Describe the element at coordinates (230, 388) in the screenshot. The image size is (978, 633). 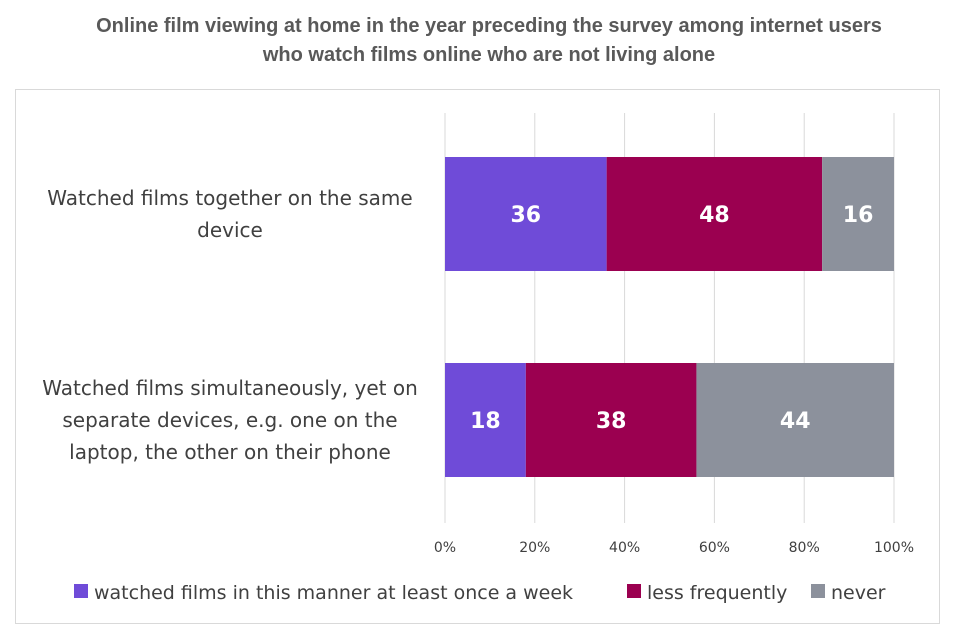
I see `category-label: Watched films simultaneously, yet on` at that location.